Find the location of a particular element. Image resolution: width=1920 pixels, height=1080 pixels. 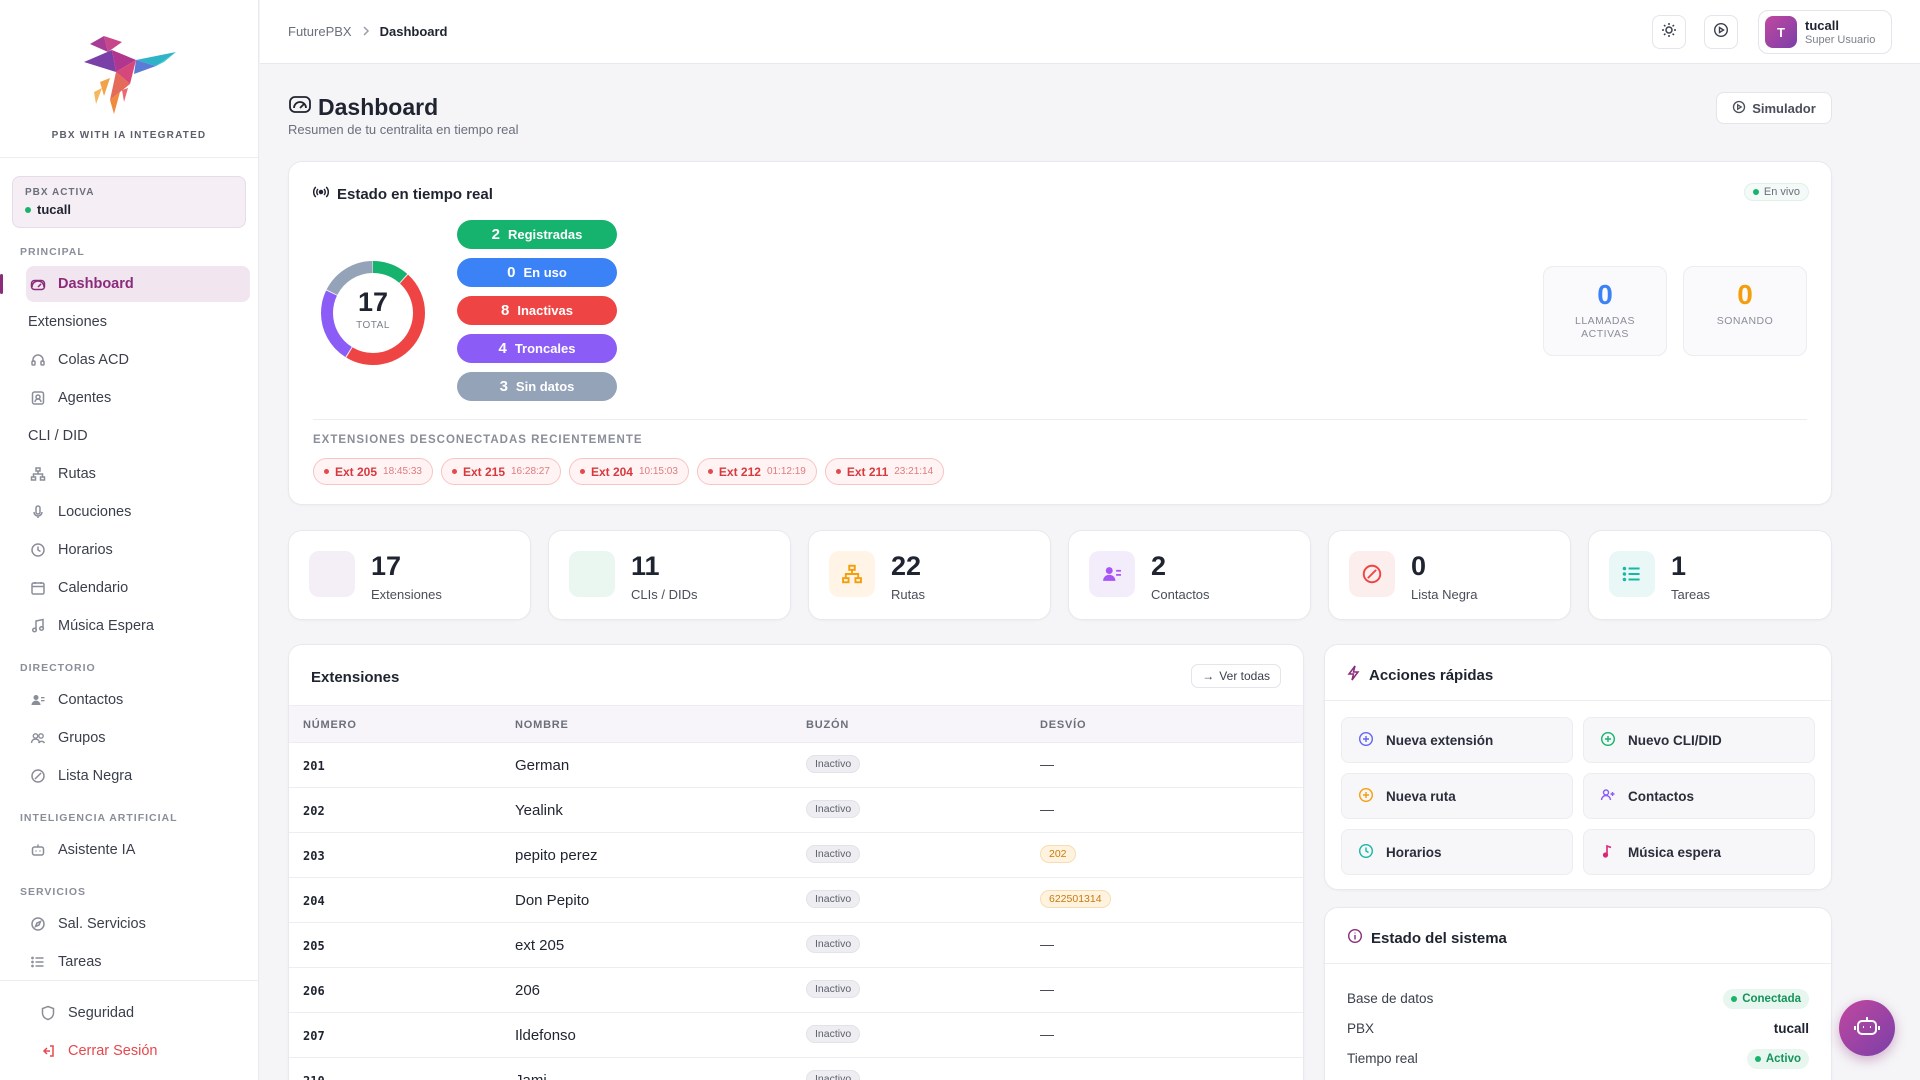

active-calls-label: LLAMADAS ACTIVAS is located at coordinates (1605, 327).